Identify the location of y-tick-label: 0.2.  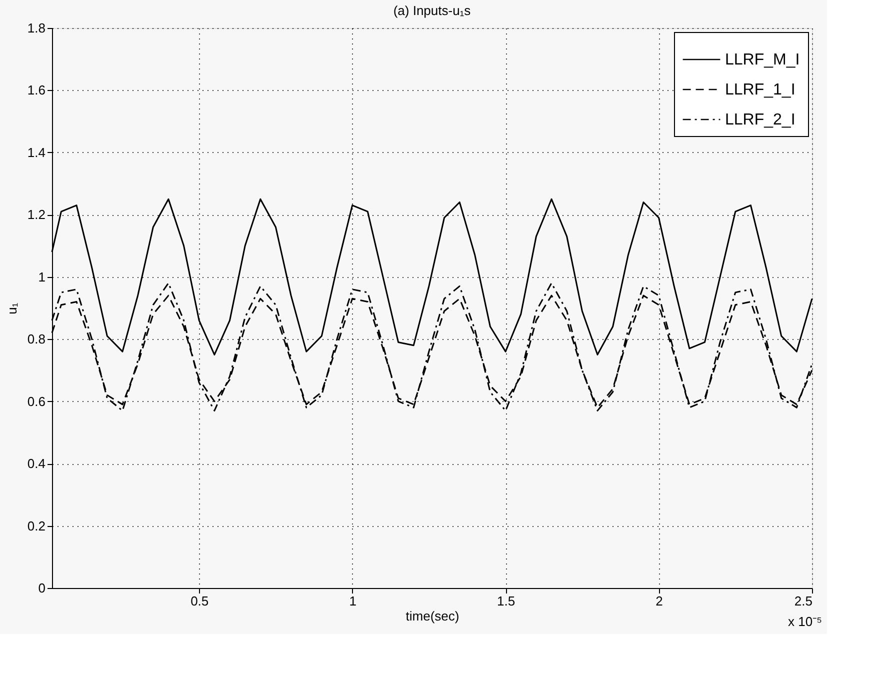
(36, 526).